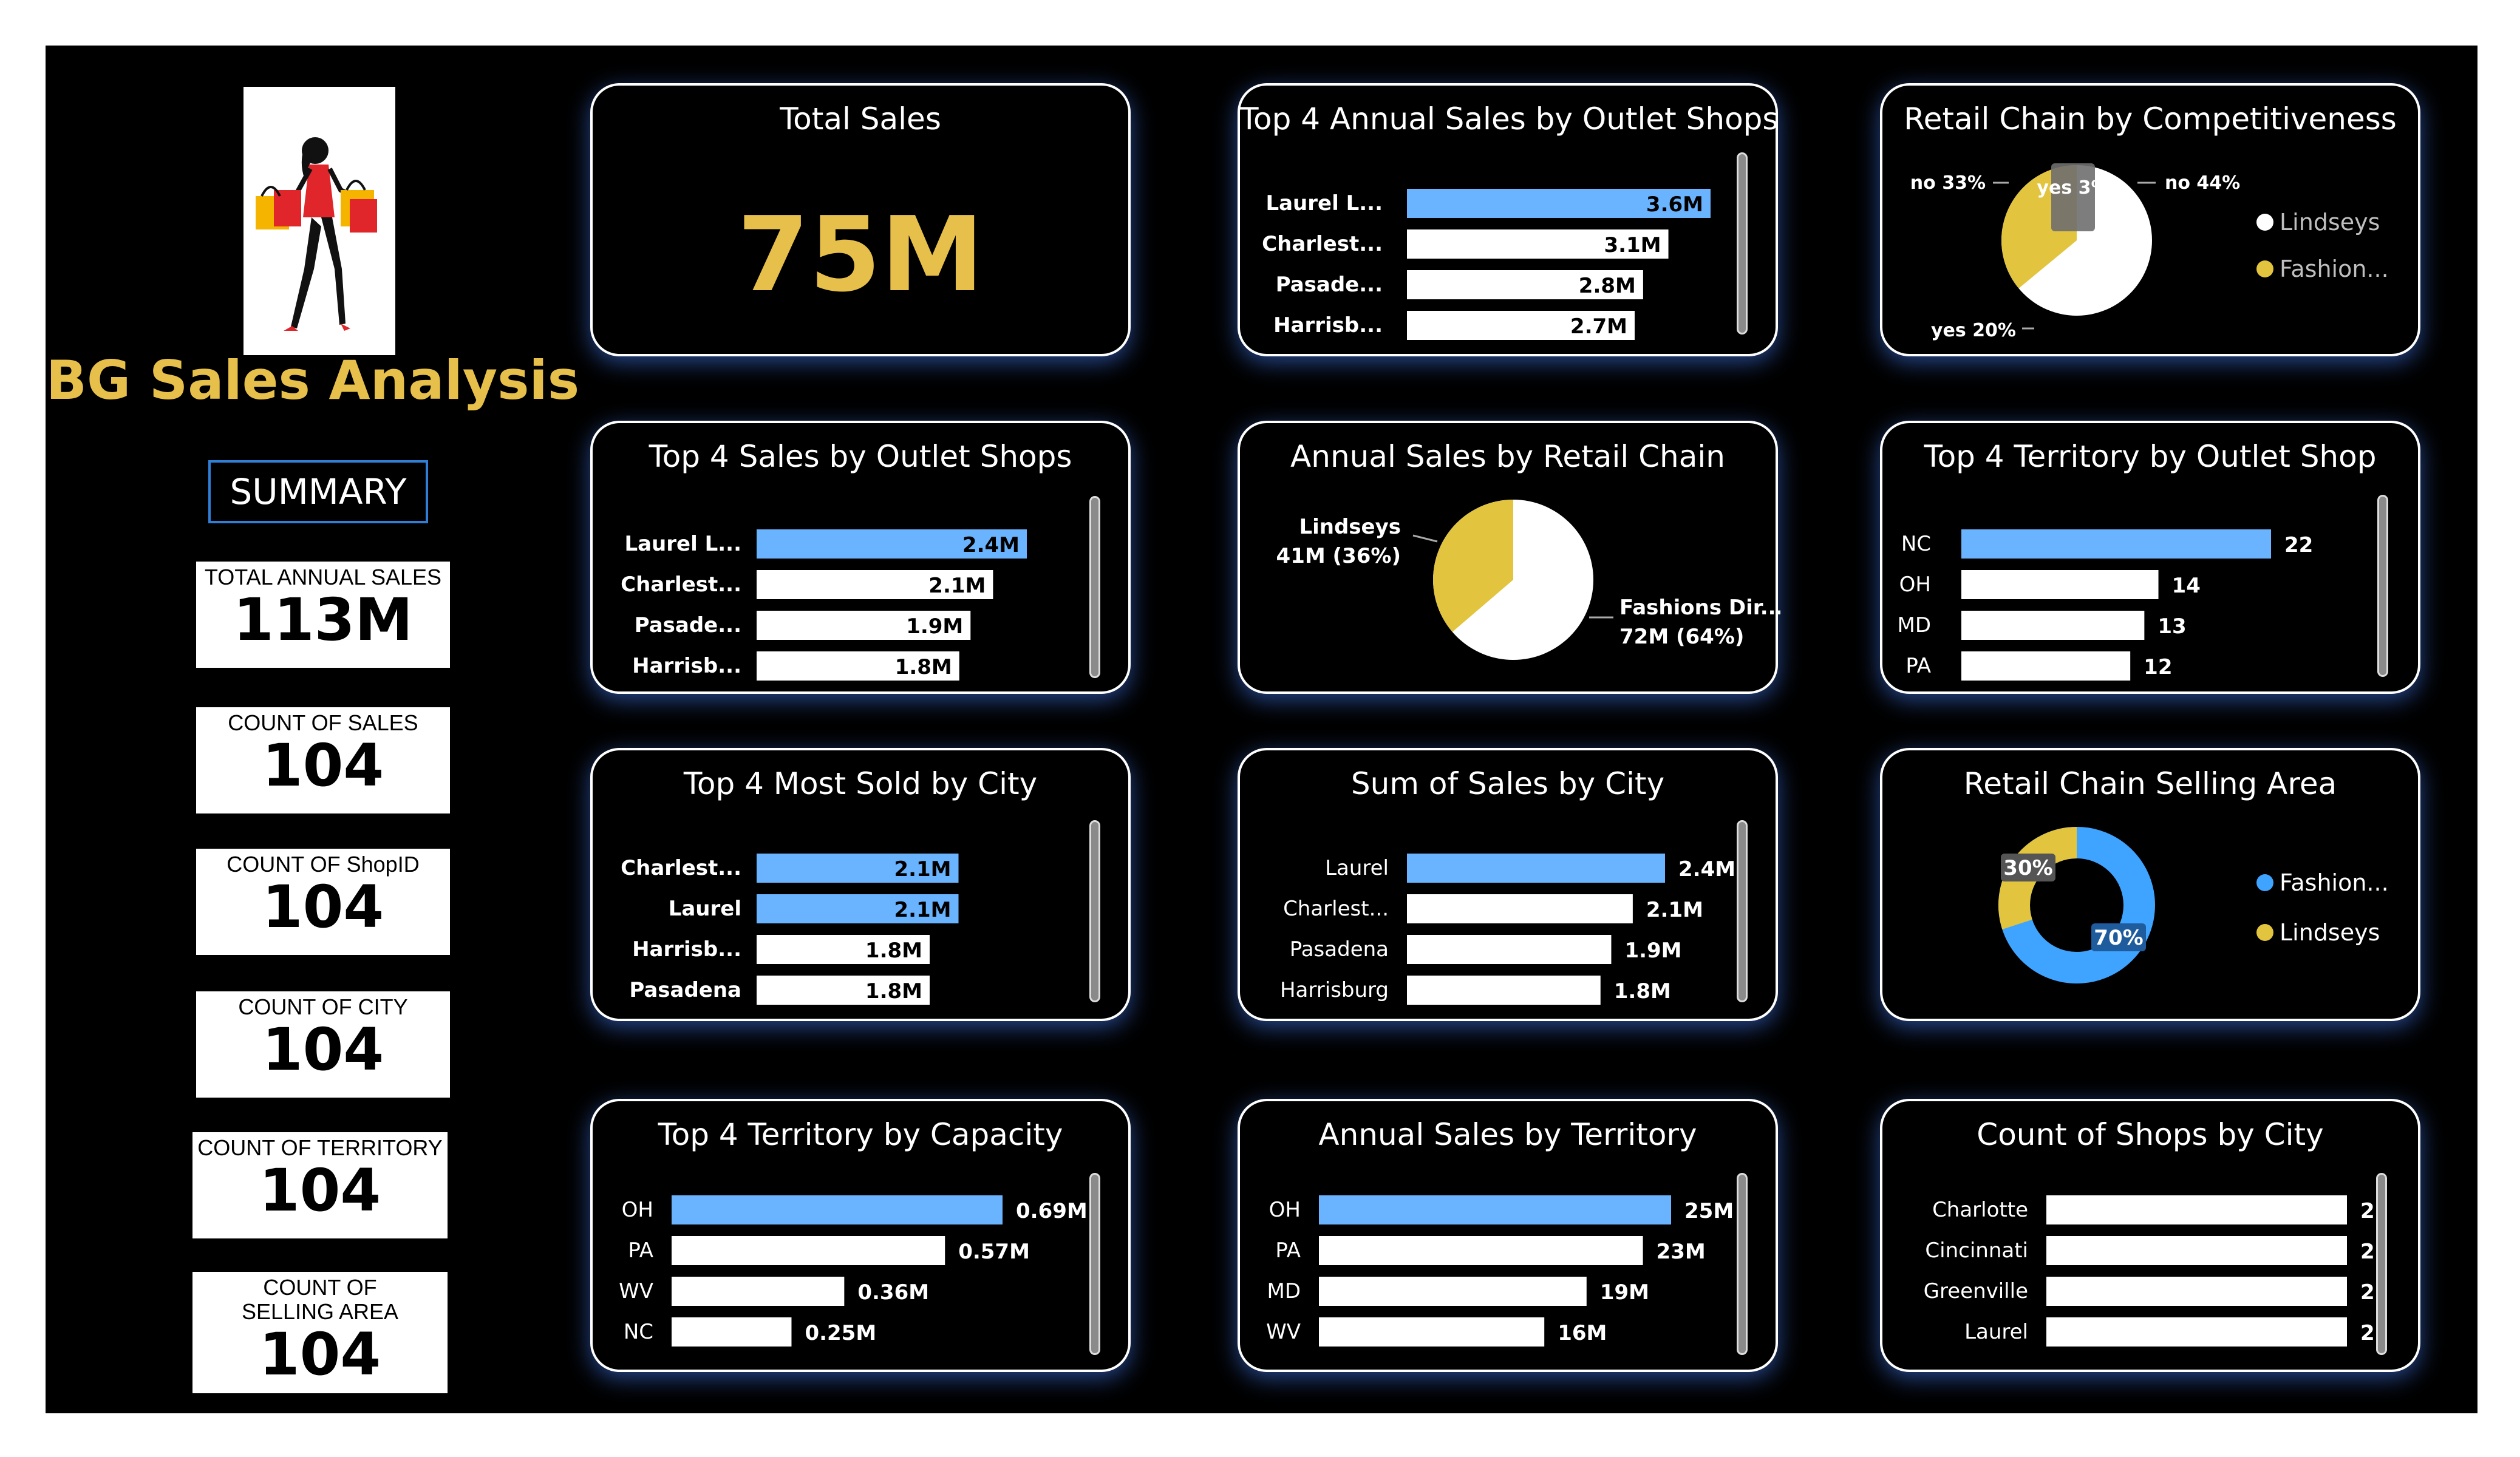  I want to click on category-label: OH, so click(1285, 1210).